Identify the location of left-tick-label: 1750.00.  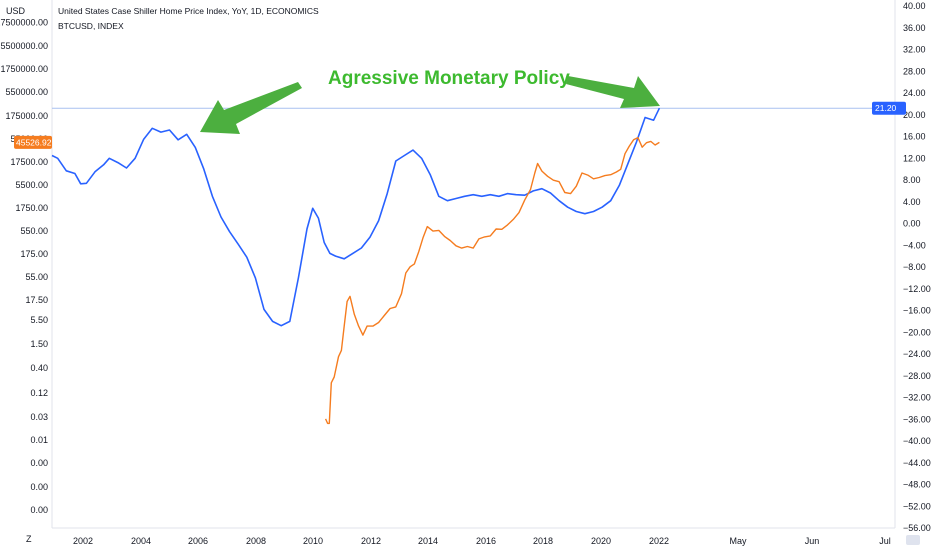
(31, 208).